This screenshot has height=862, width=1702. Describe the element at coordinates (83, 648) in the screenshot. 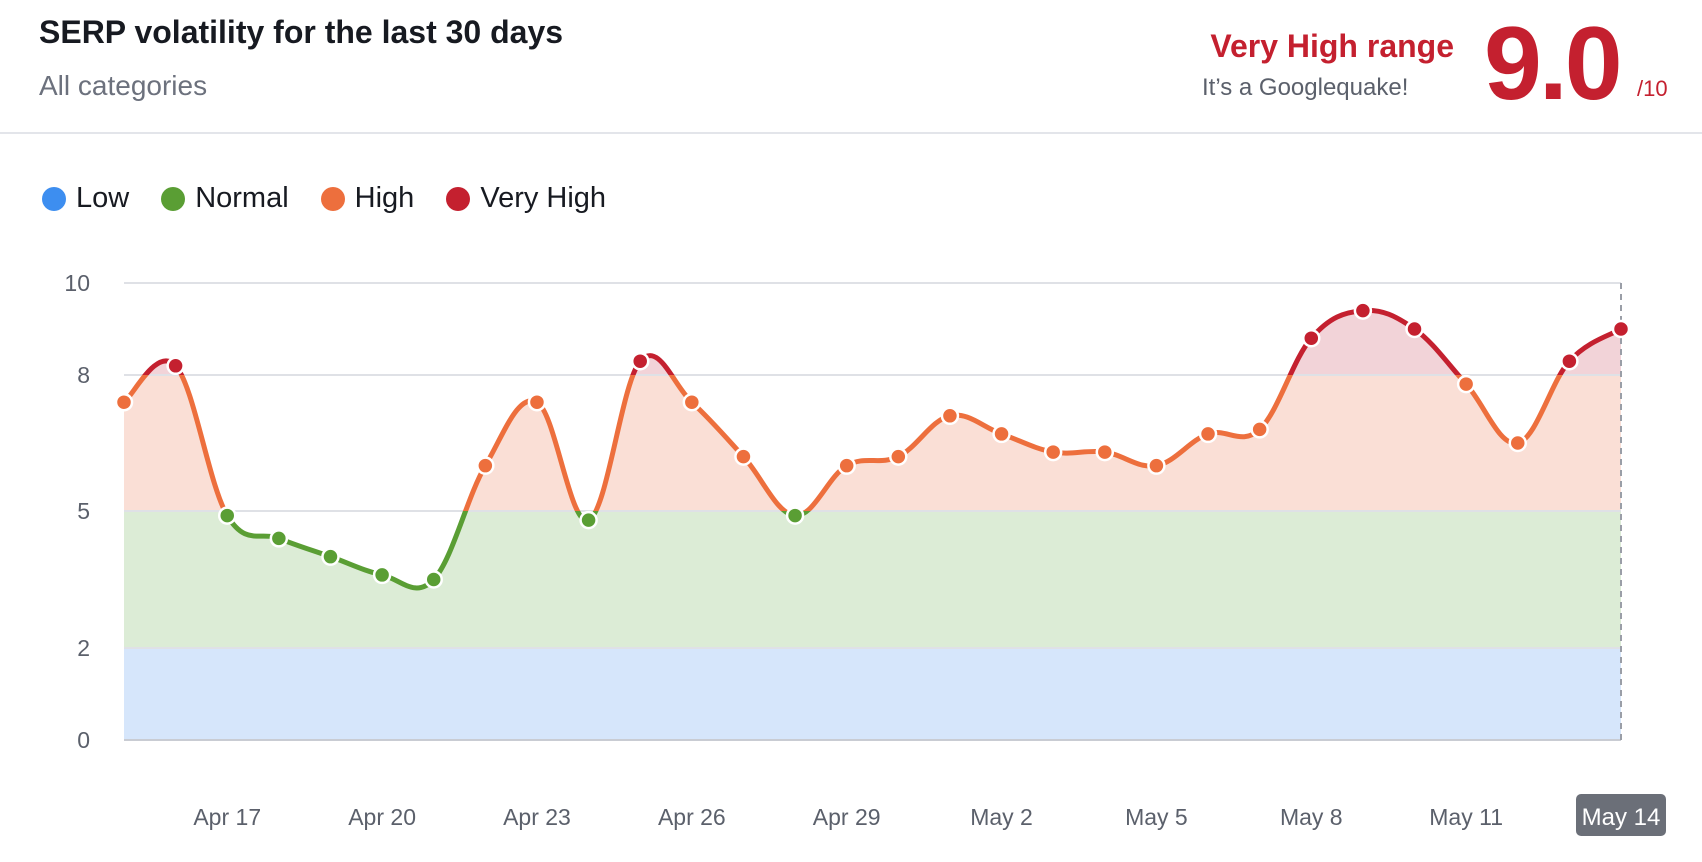

I see `y-tick-label: 2` at that location.